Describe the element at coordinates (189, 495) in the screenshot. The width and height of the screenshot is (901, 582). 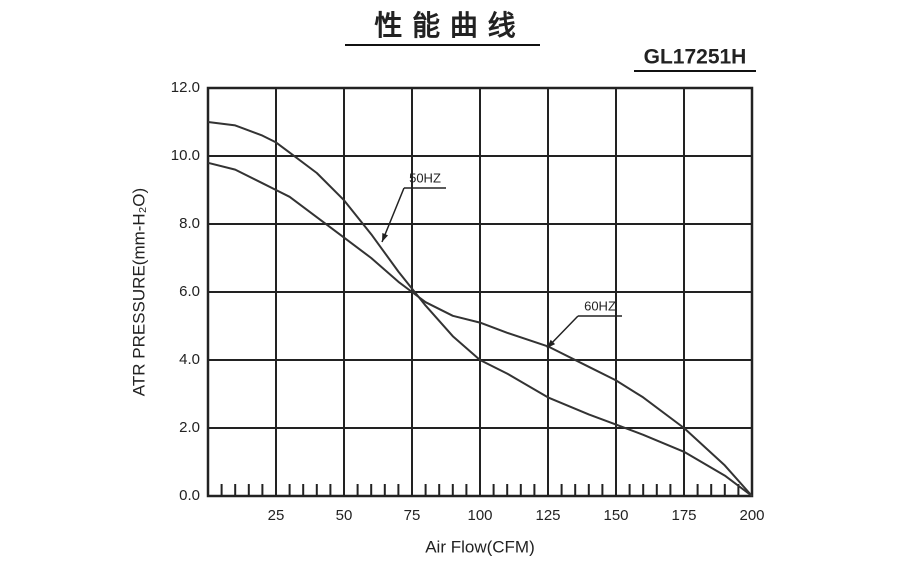
I see `y-tick-label: 0.0` at that location.